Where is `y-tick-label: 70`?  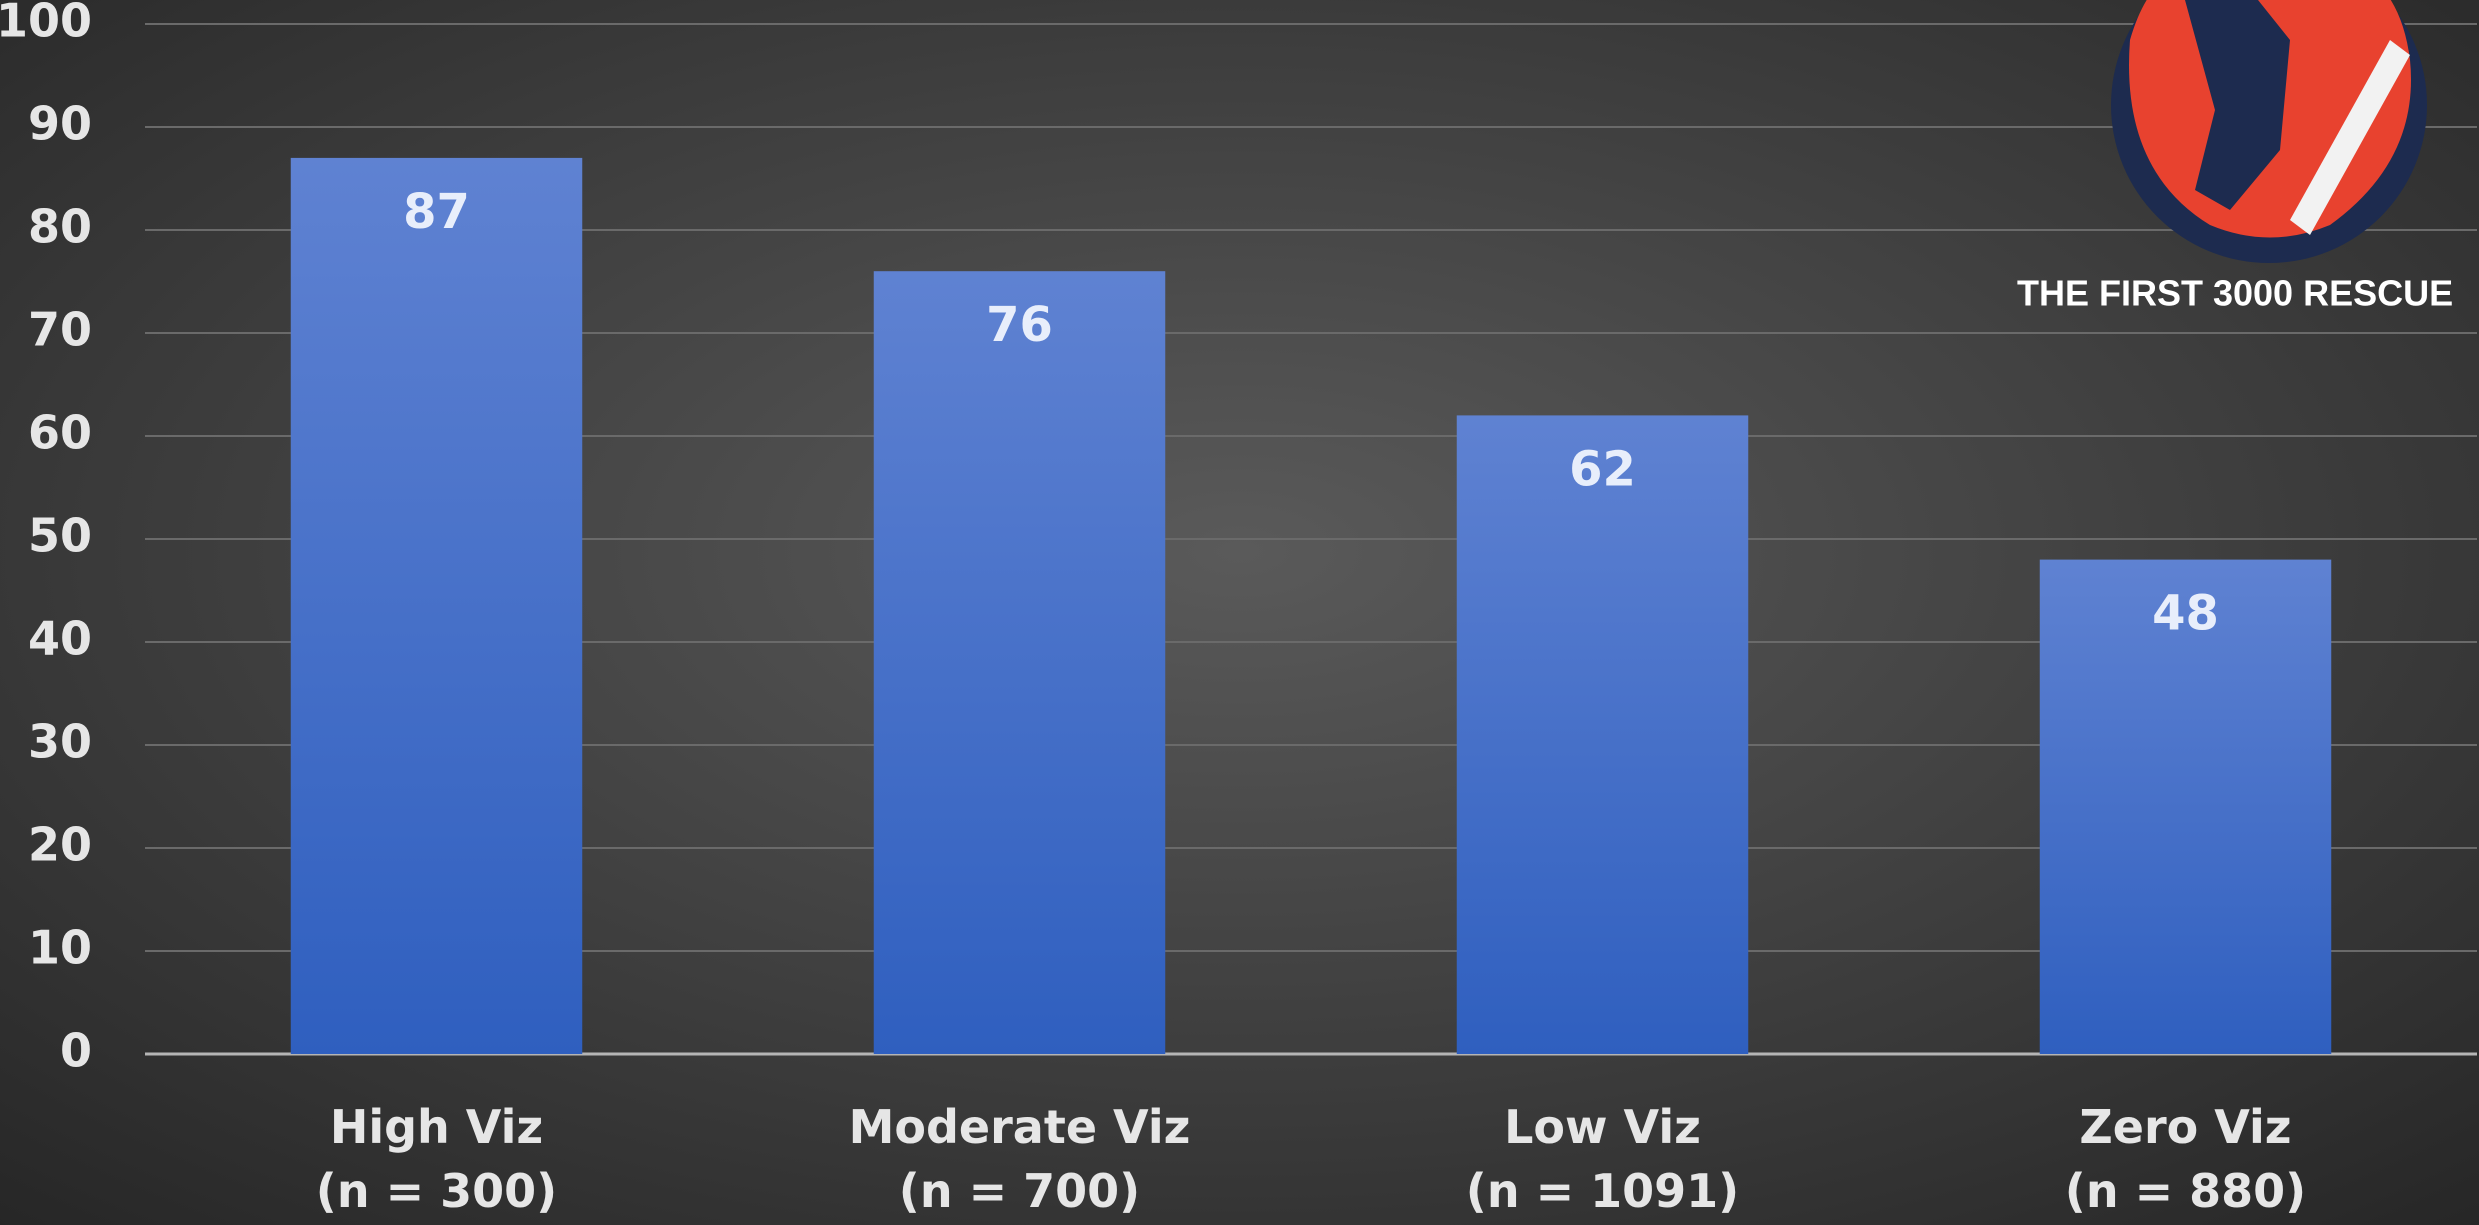
y-tick-label: 70 is located at coordinates (60, 330).